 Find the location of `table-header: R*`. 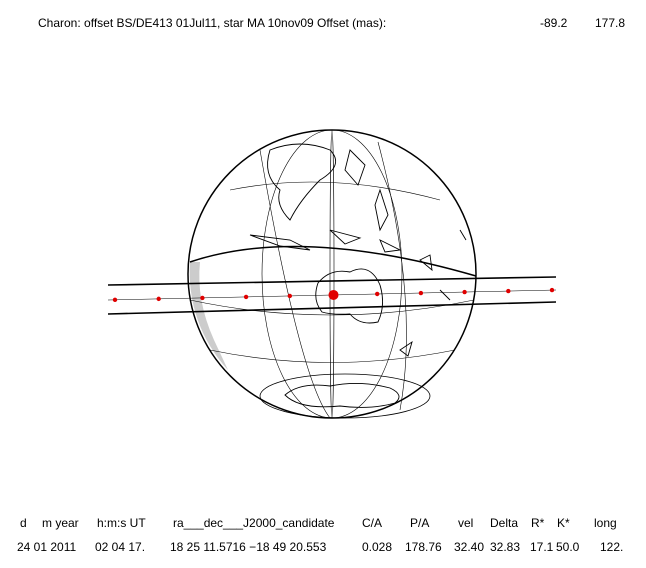

table-header: R* is located at coordinates (538, 523).